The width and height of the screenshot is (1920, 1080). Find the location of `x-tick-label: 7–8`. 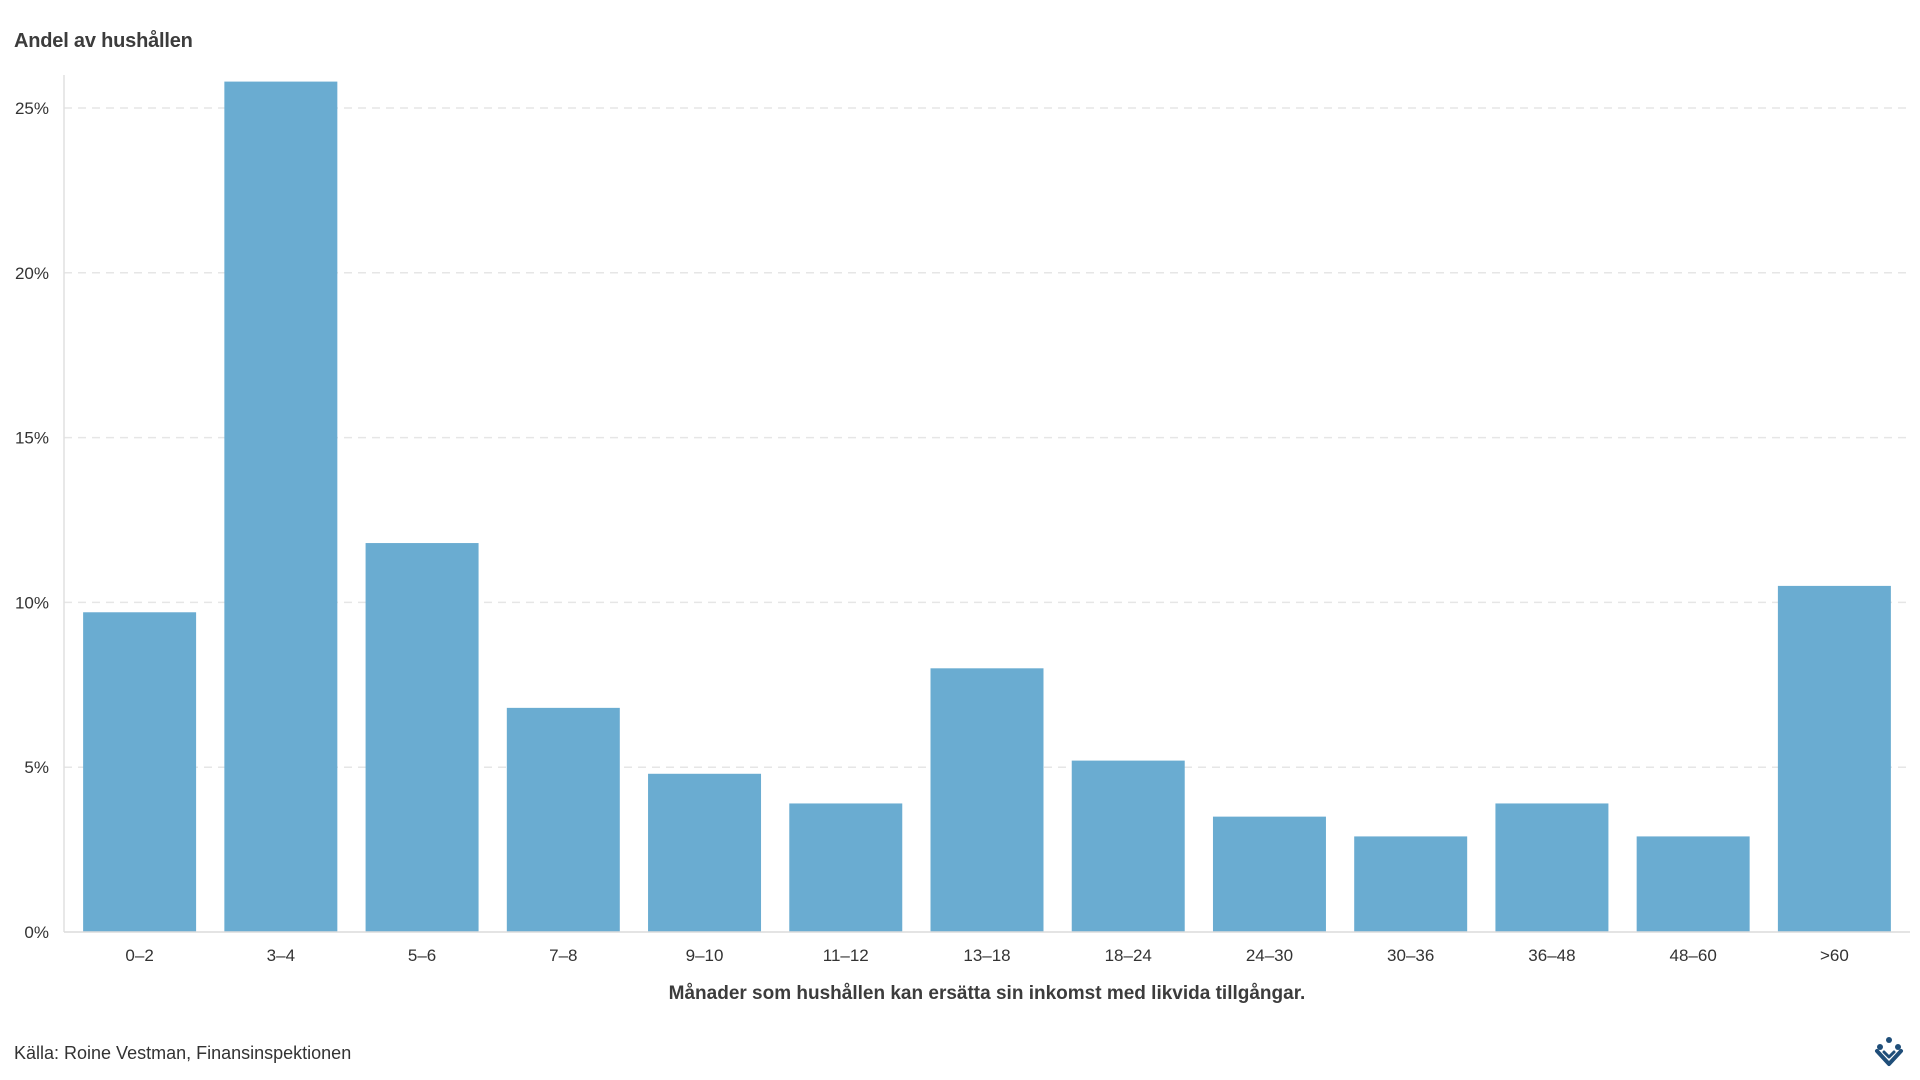

x-tick-label: 7–8 is located at coordinates (563, 955).